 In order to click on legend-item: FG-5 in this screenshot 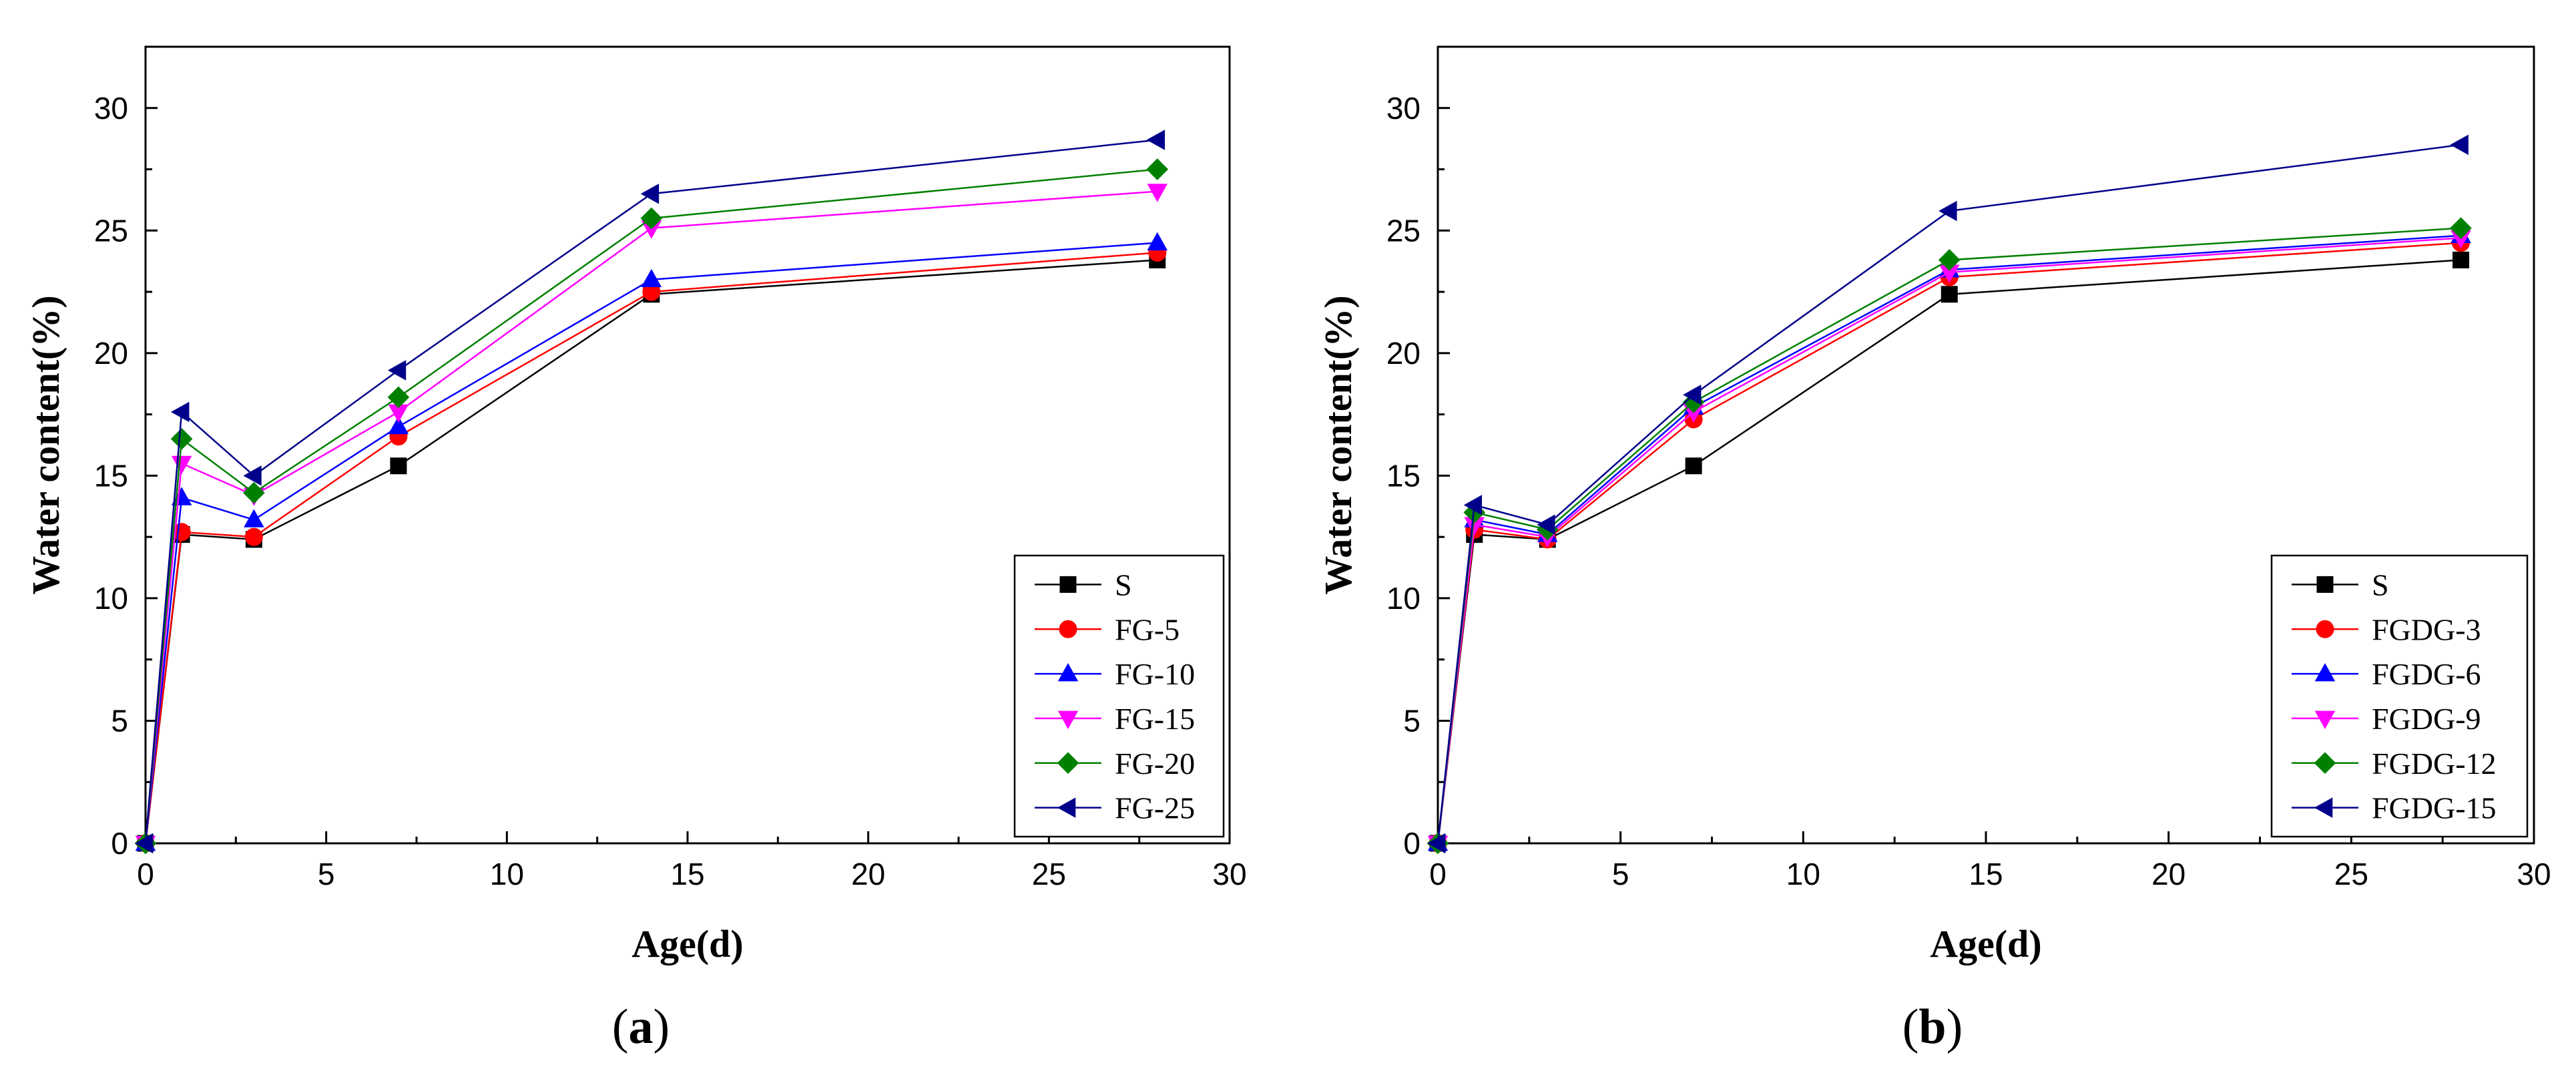, I will do `click(1107, 629)`.